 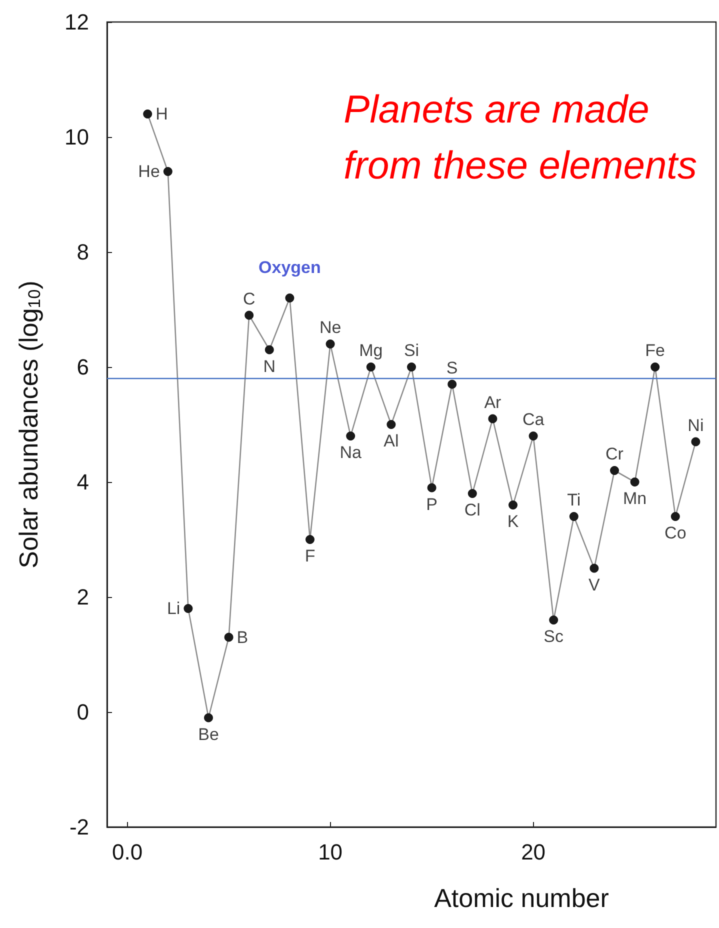 What do you see at coordinates (79, 827) in the screenshot?
I see `y-tick-label: -2` at bounding box center [79, 827].